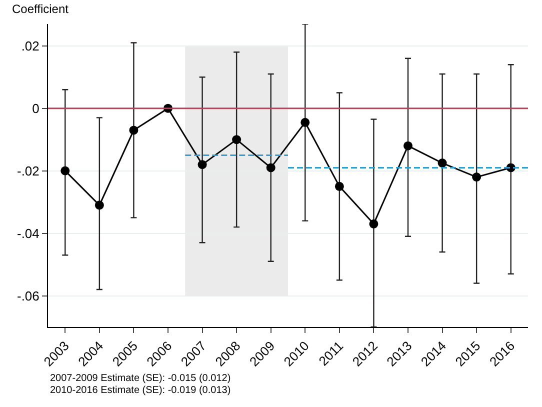 The image size is (542, 407). I want to click on y-tick-label: -.02, so click(28, 170).